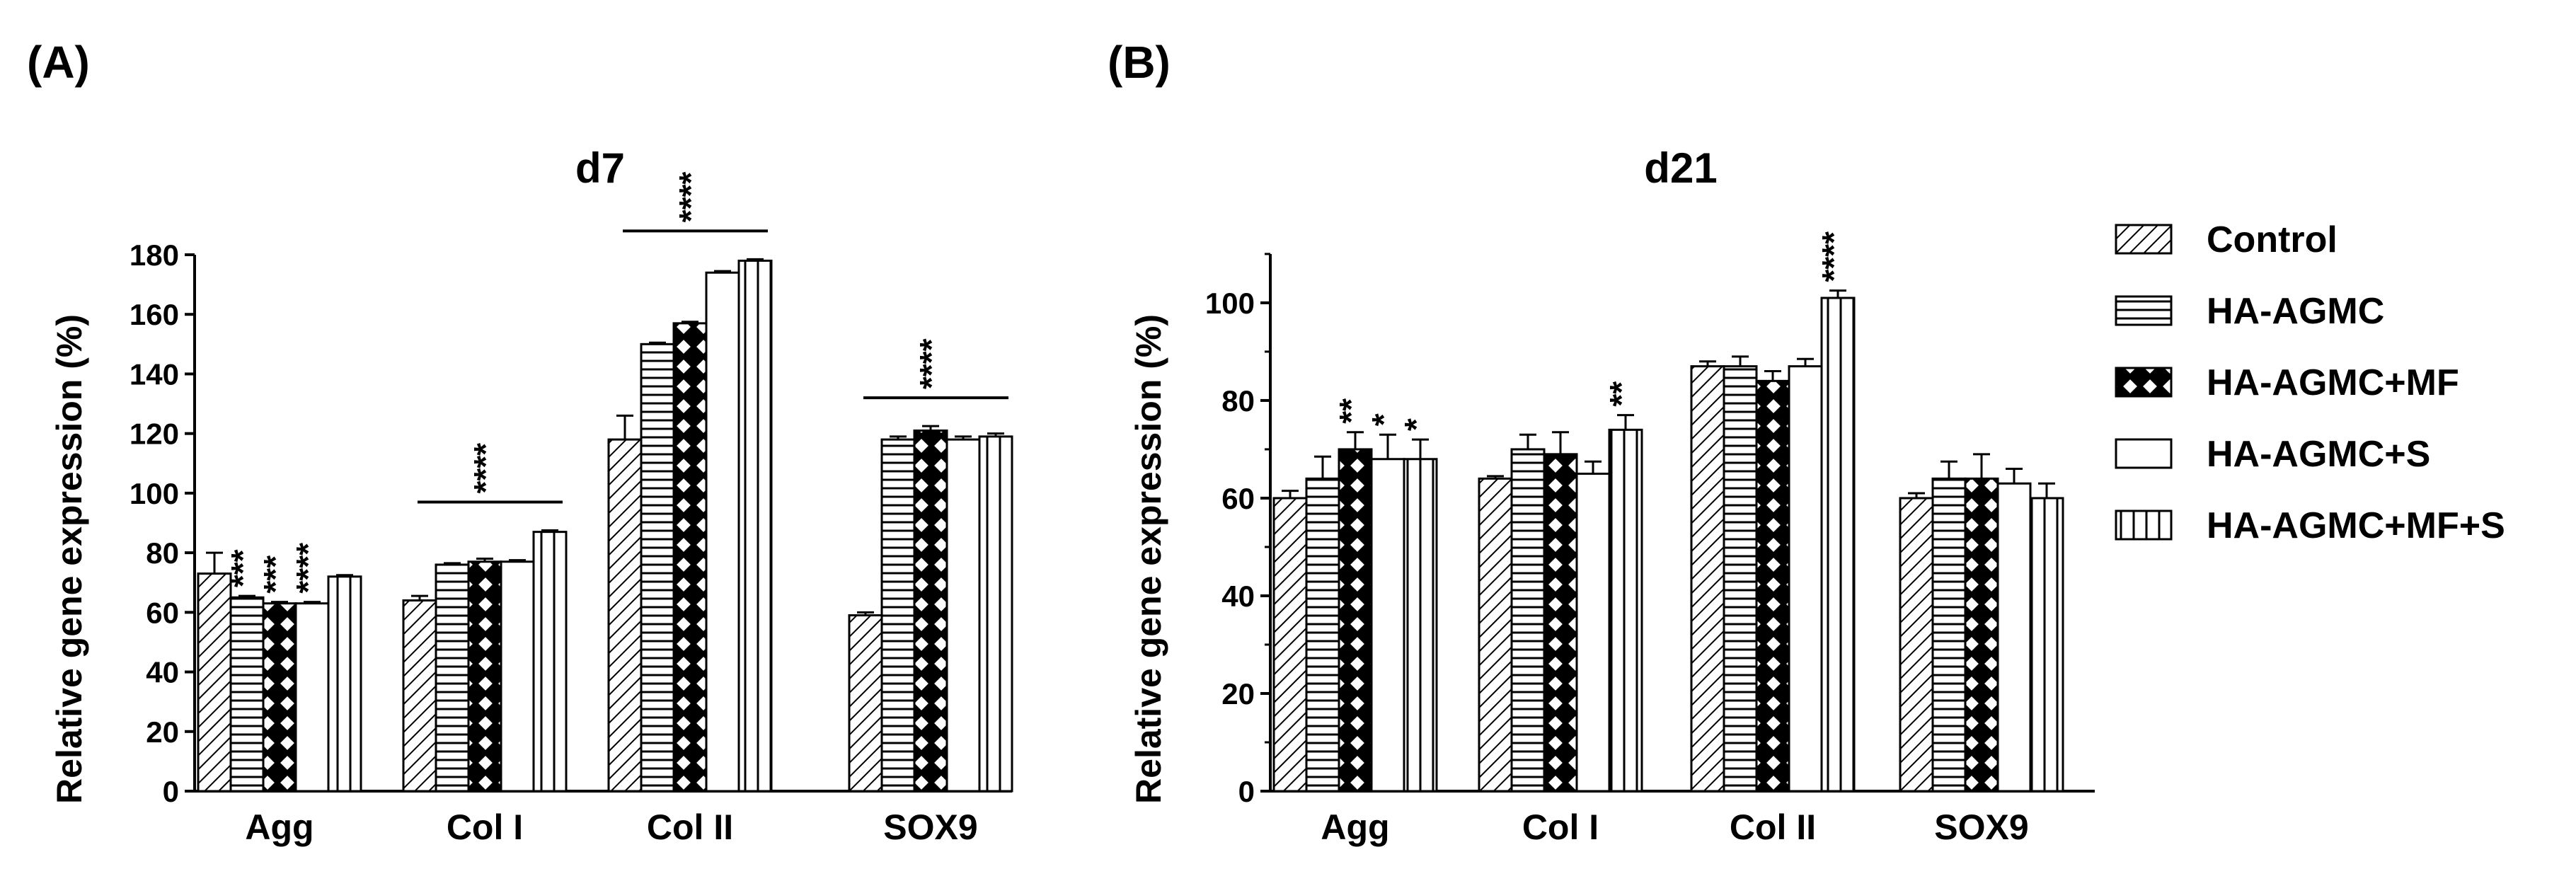  I want to click on y-tick-label: 0, so click(1247, 792).